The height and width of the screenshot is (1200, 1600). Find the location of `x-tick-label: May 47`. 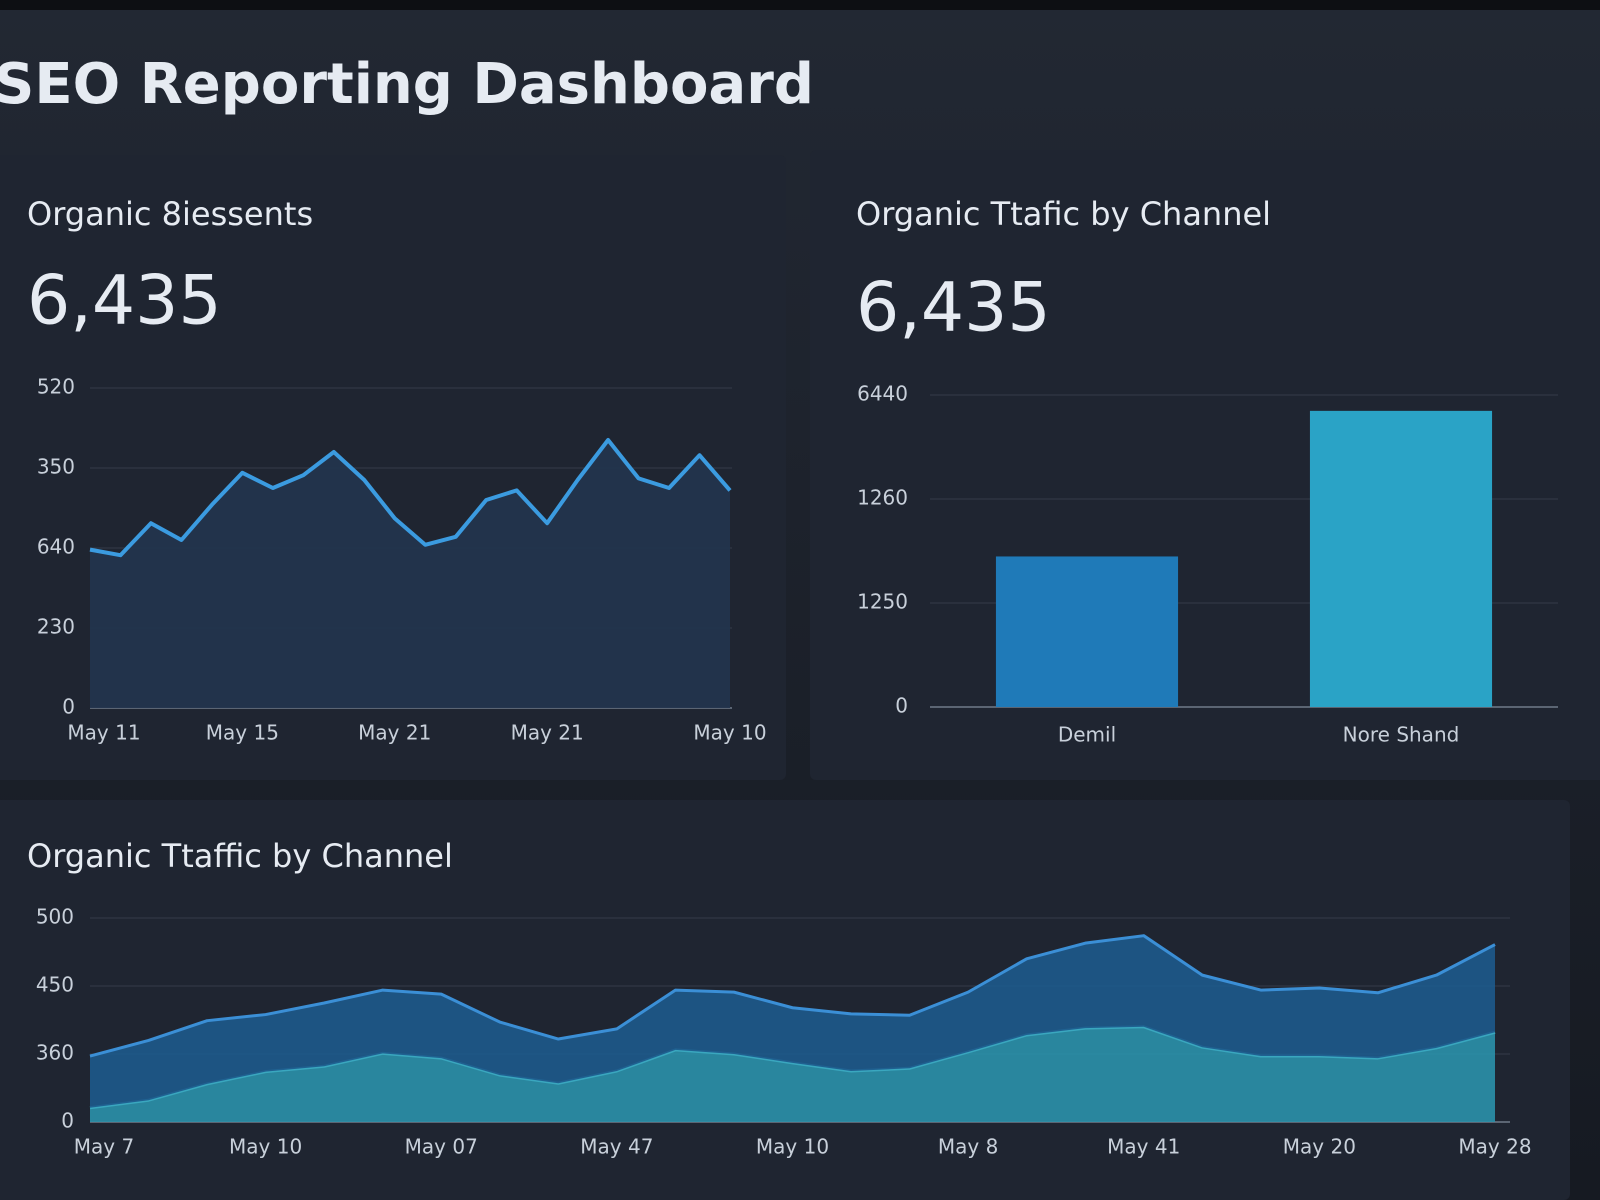

x-tick-label: May 47 is located at coordinates (616, 1147).